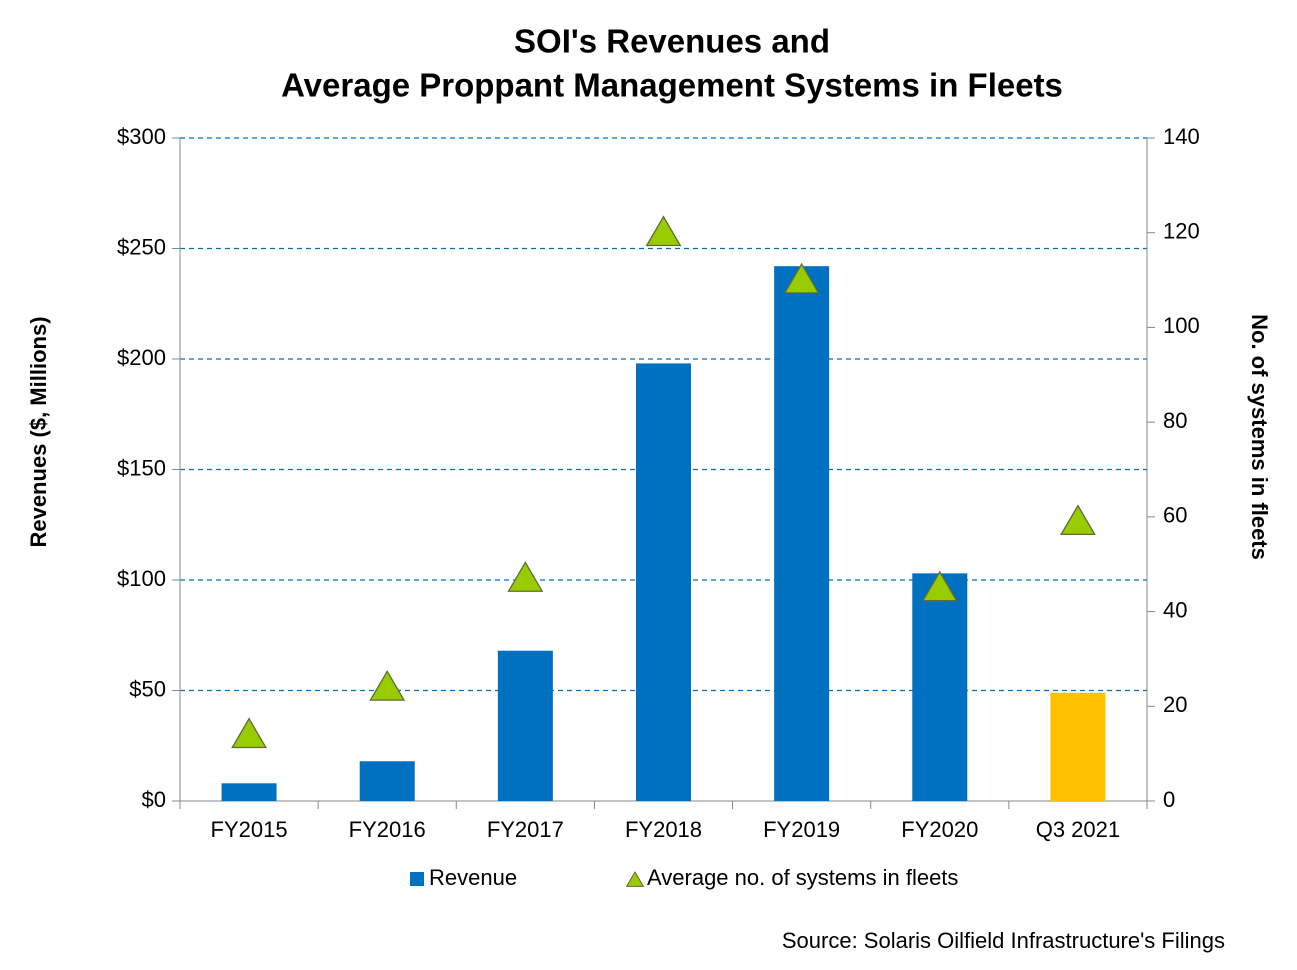 Image resolution: width=1297 pixels, height=970 pixels. I want to click on y-tick-label: $300, so click(141, 136).